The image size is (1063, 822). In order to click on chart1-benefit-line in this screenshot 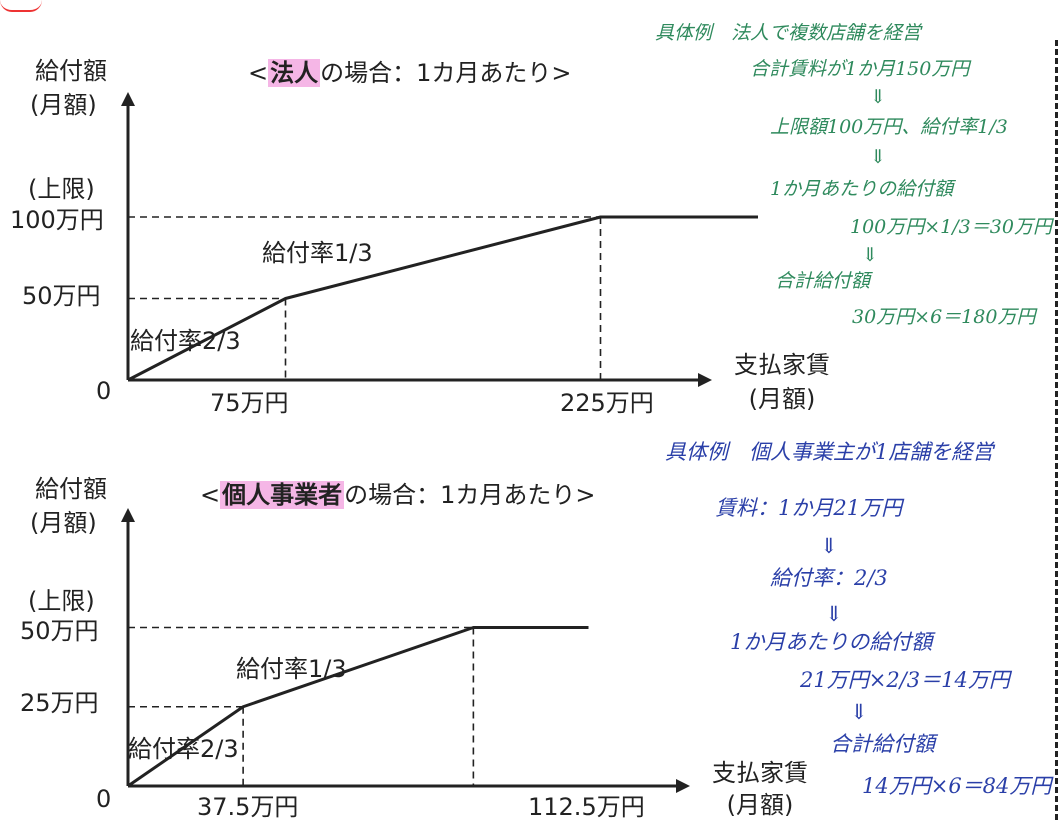, I will do `click(442, 298)`.